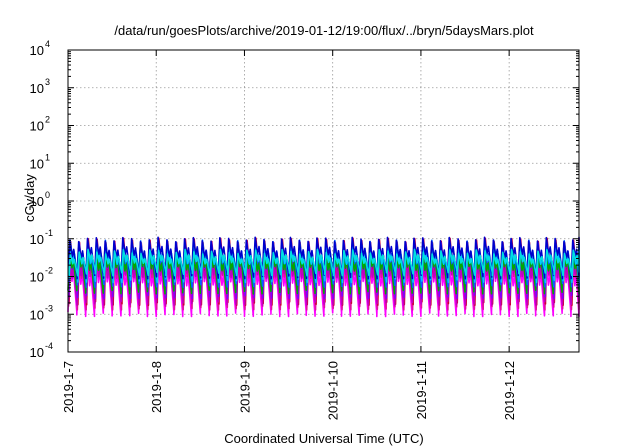 This screenshot has width=640, height=448. Describe the element at coordinates (49, 308) in the screenshot. I see `y-tick-exponent: -3` at that location.